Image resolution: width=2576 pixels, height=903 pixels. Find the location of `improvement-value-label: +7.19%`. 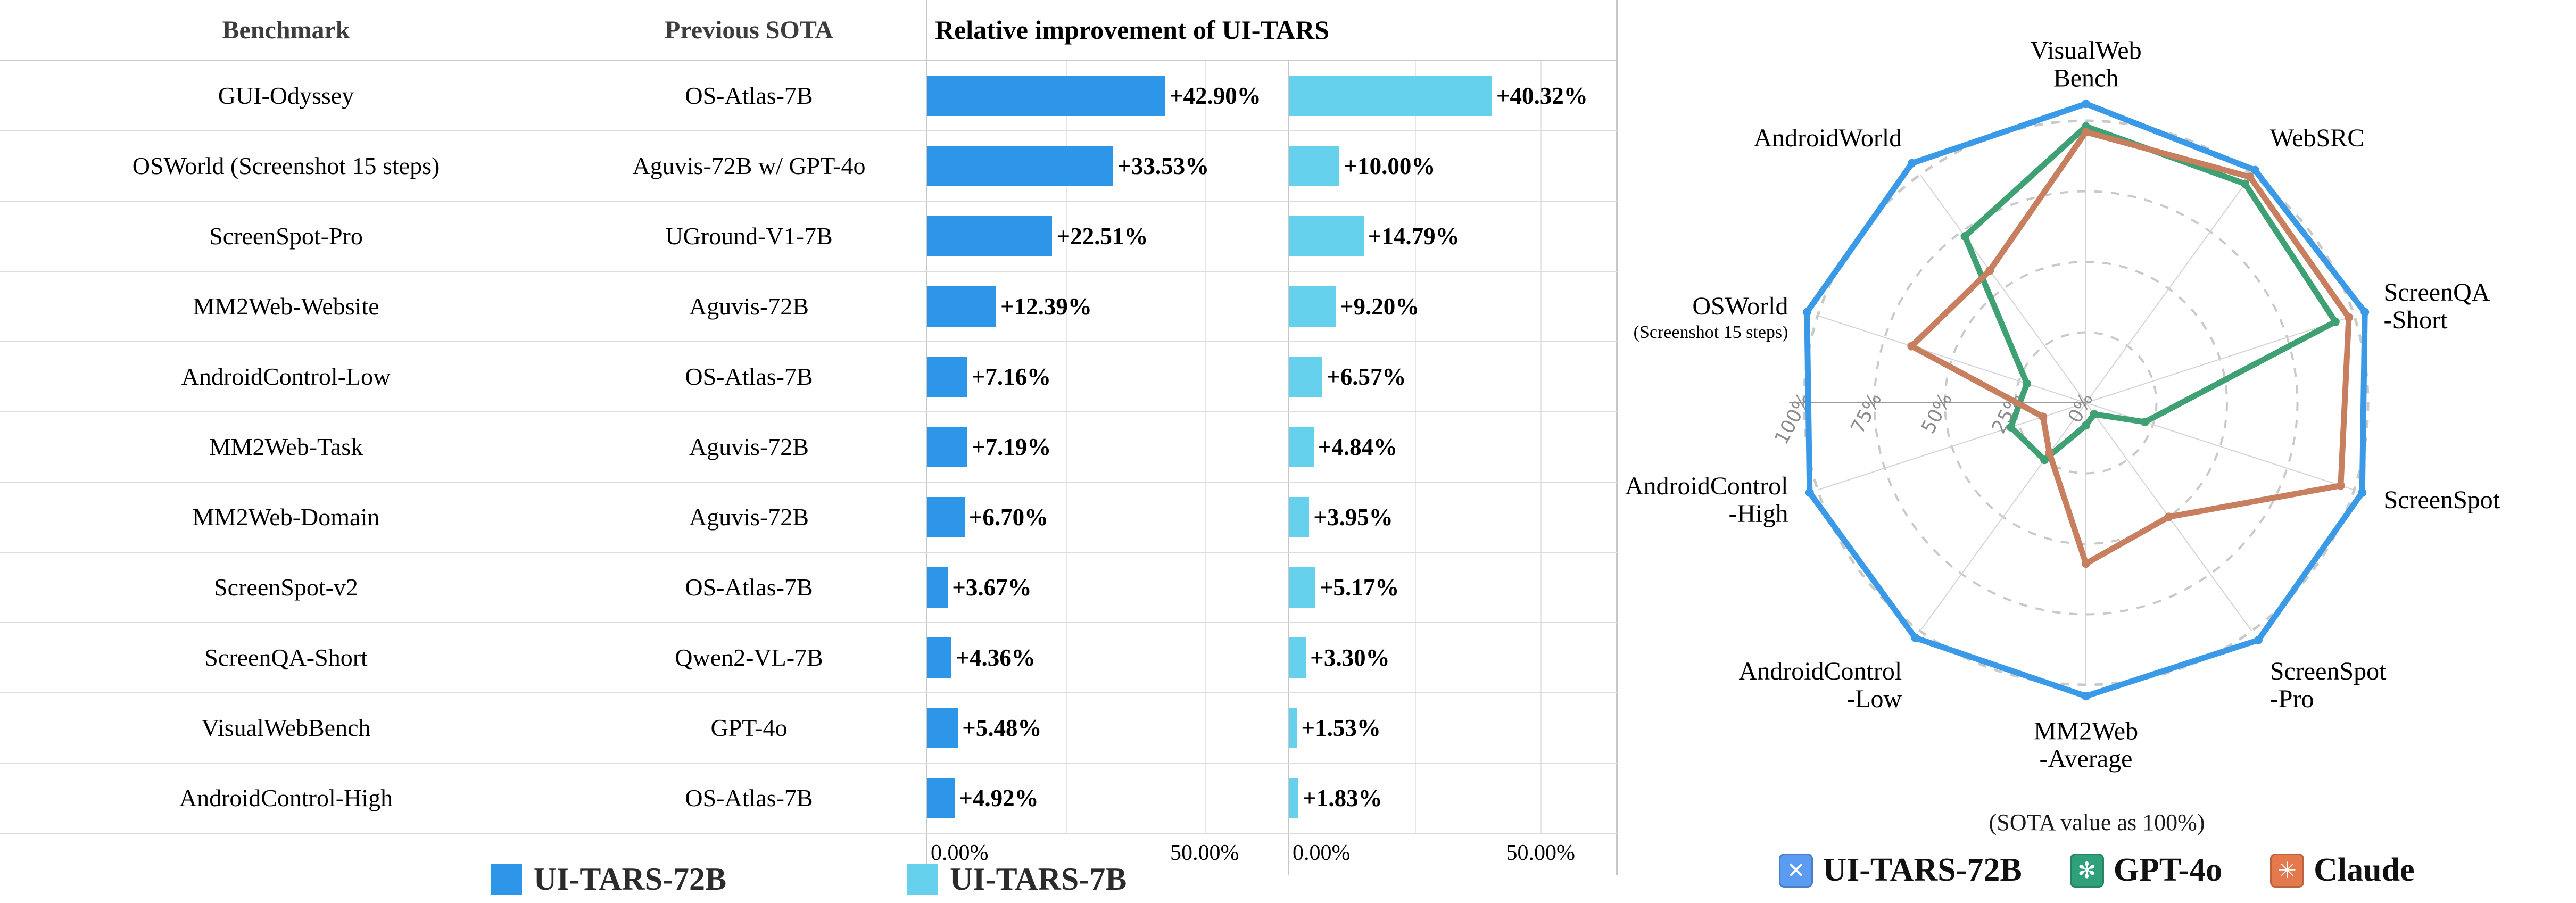

improvement-value-label: +7.19% is located at coordinates (1011, 447).